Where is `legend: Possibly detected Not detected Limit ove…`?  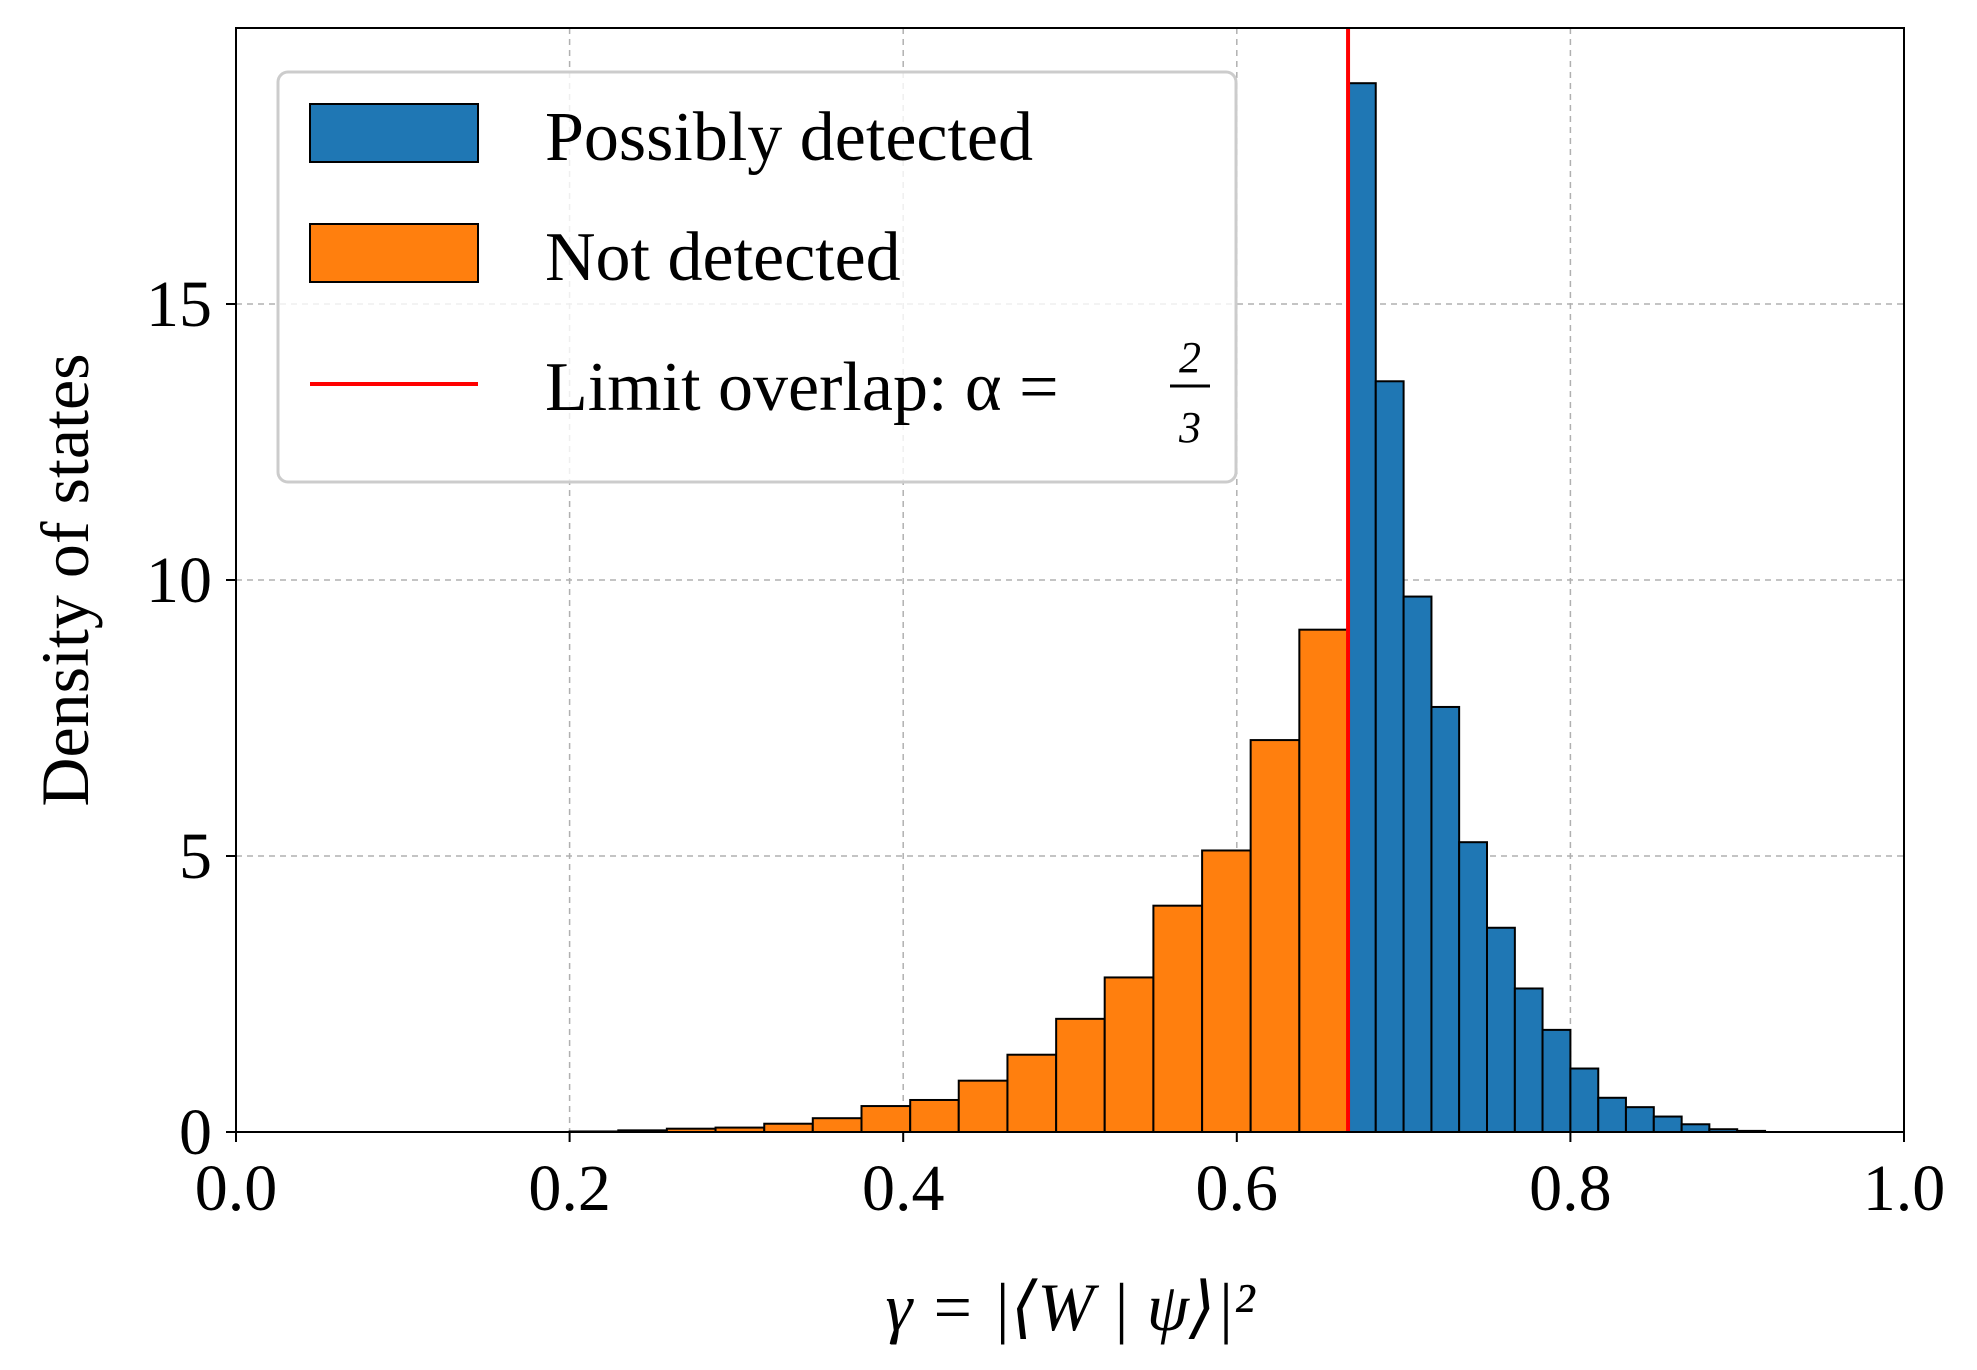
legend: Possibly detected Not detected Limit ove… is located at coordinates (757, 277).